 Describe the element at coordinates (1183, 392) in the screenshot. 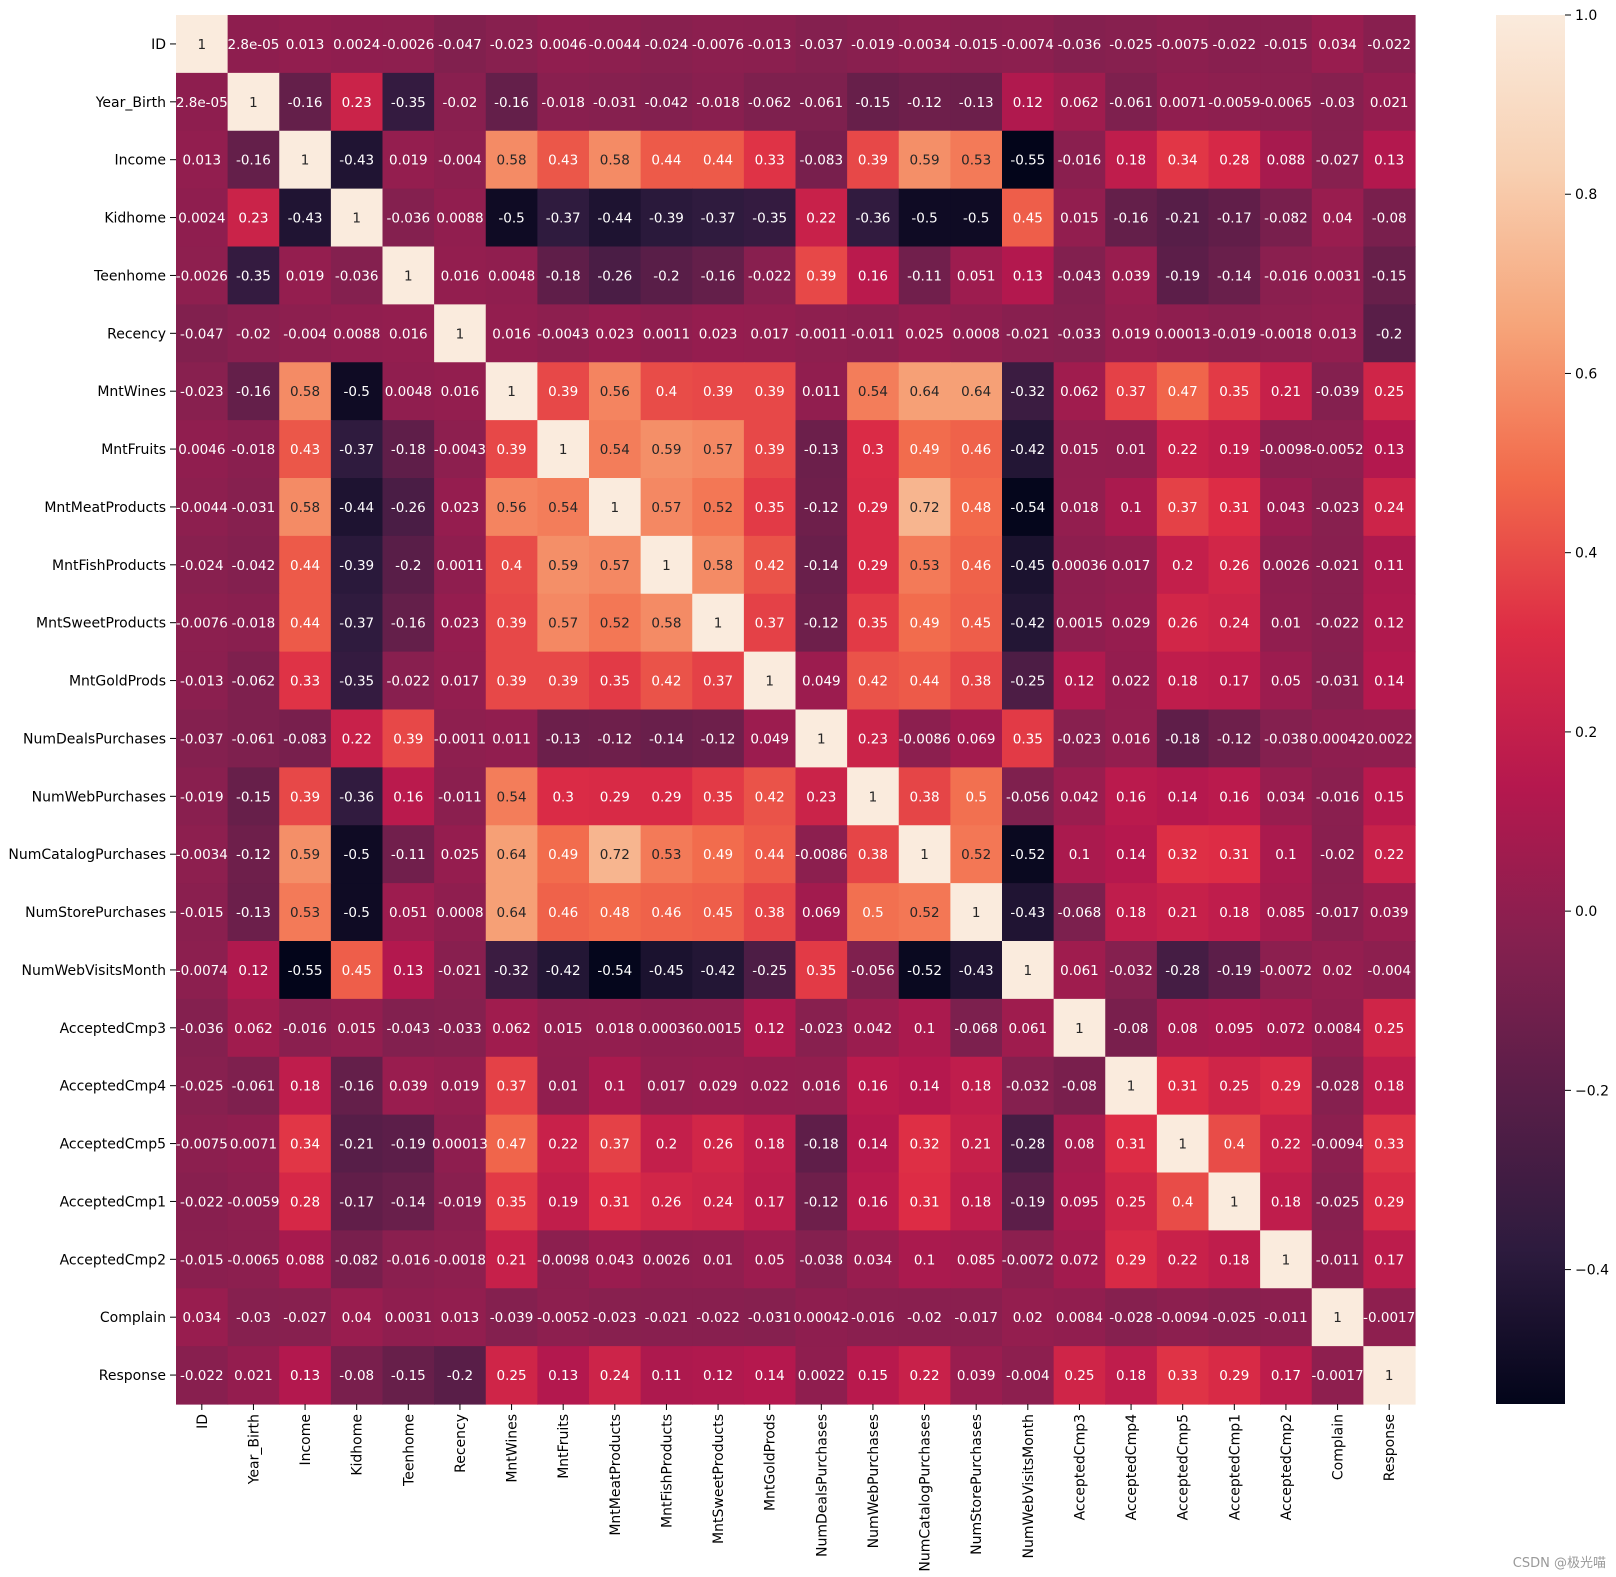

I see `cell-annotation: 0.47` at that location.